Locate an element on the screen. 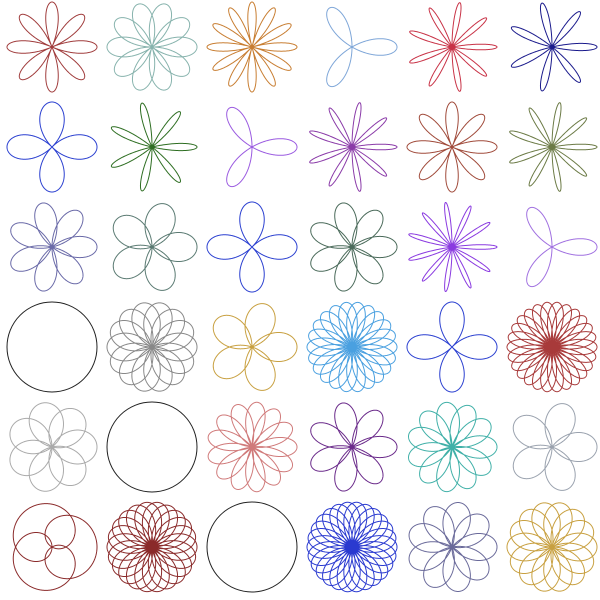 This screenshot has height=600, width=600. rose-curve-r4-c5 is located at coordinates (452, 347).